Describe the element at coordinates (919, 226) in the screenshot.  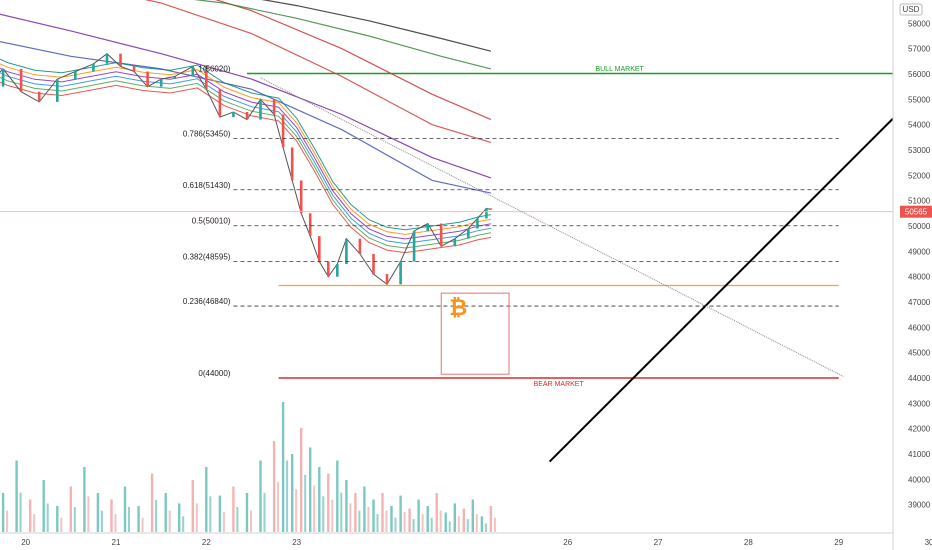
I see `y-tick-label: 50000` at that location.